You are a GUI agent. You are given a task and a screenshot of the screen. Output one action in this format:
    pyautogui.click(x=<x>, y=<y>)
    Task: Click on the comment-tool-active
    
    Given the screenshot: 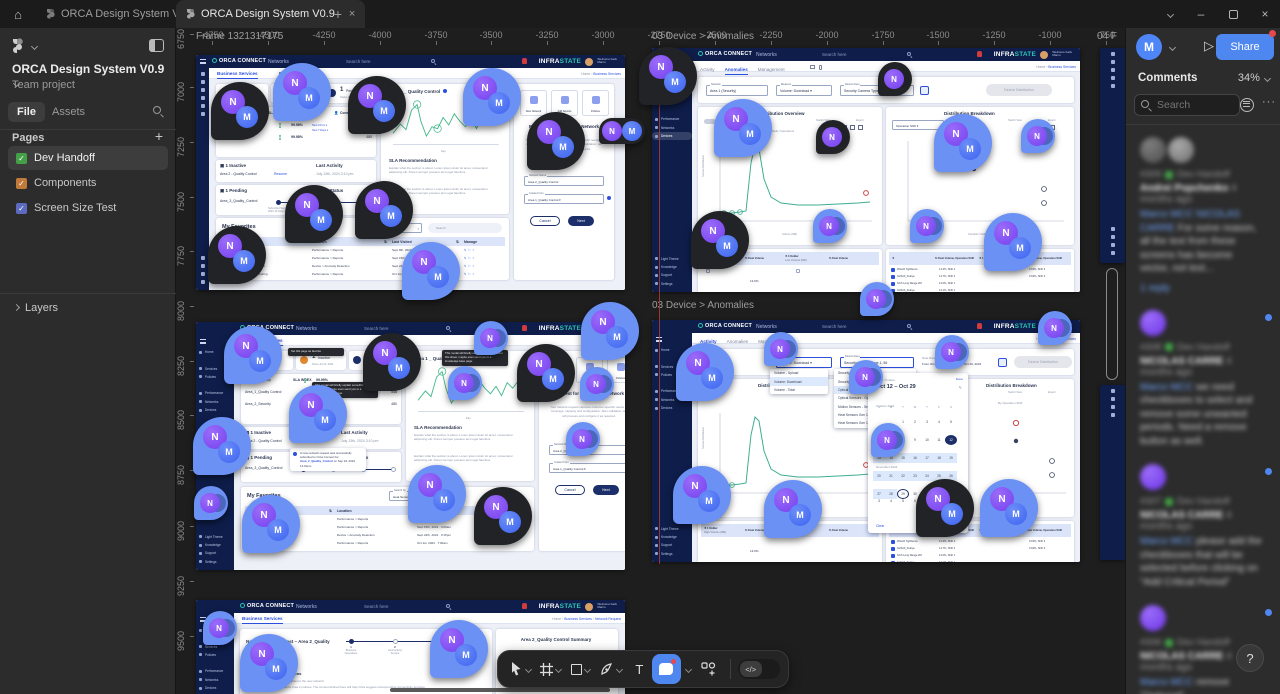 What is the action you would take?
    pyautogui.click(x=666, y=669)
    